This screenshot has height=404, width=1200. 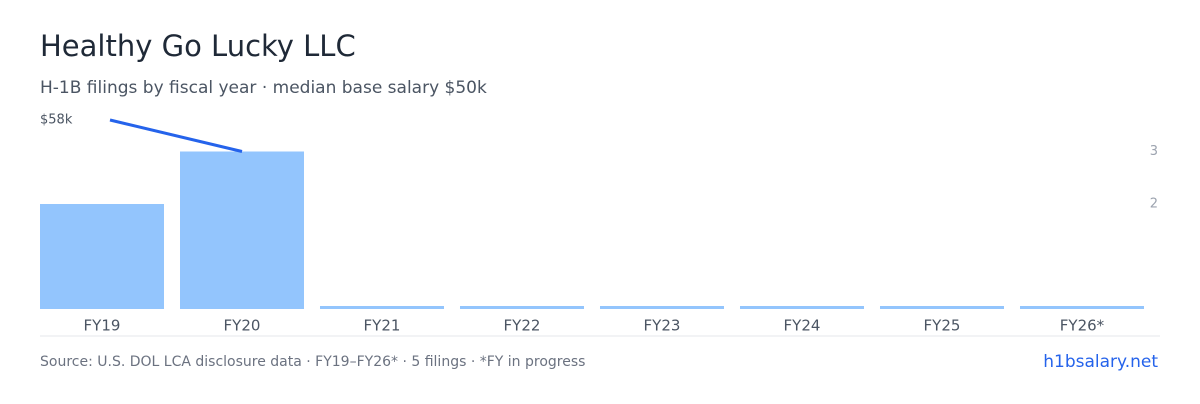 What do you see at coordinates (198, 46) in the screenshot?
I see `chart-title: Healthy Go Lucky LLC` at bounding box center [198, 46].